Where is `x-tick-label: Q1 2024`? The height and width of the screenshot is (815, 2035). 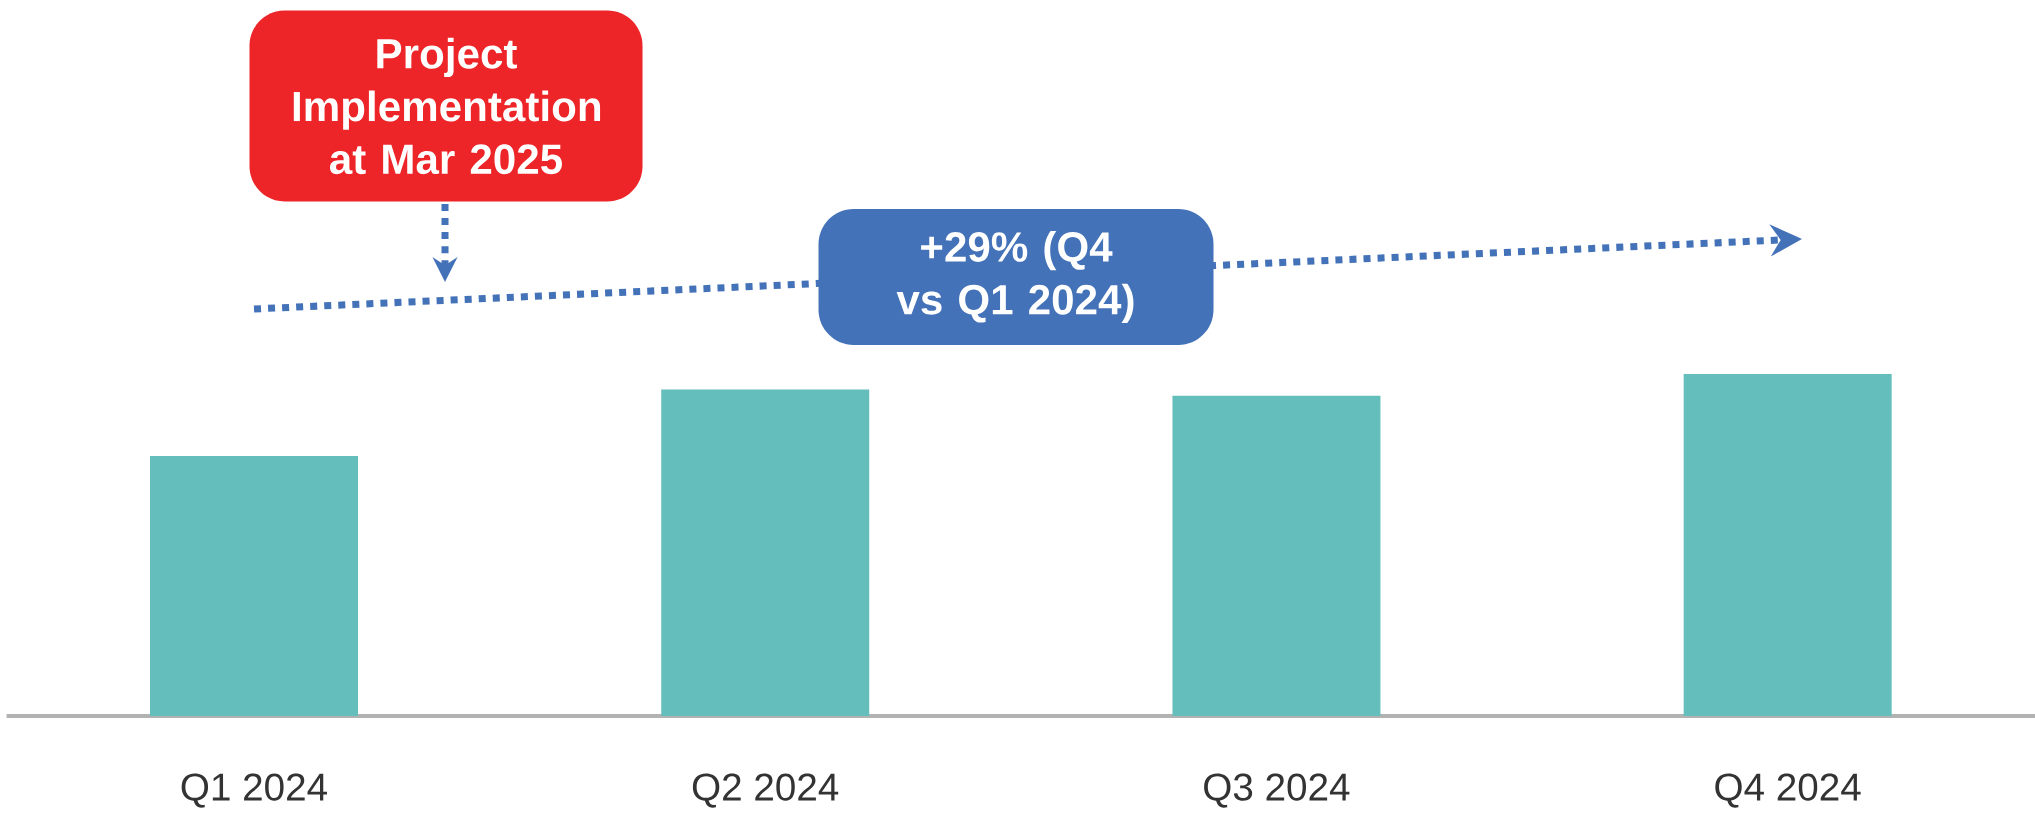
x-tick-label: Q1 2024 is located at coordinates (254, 790).